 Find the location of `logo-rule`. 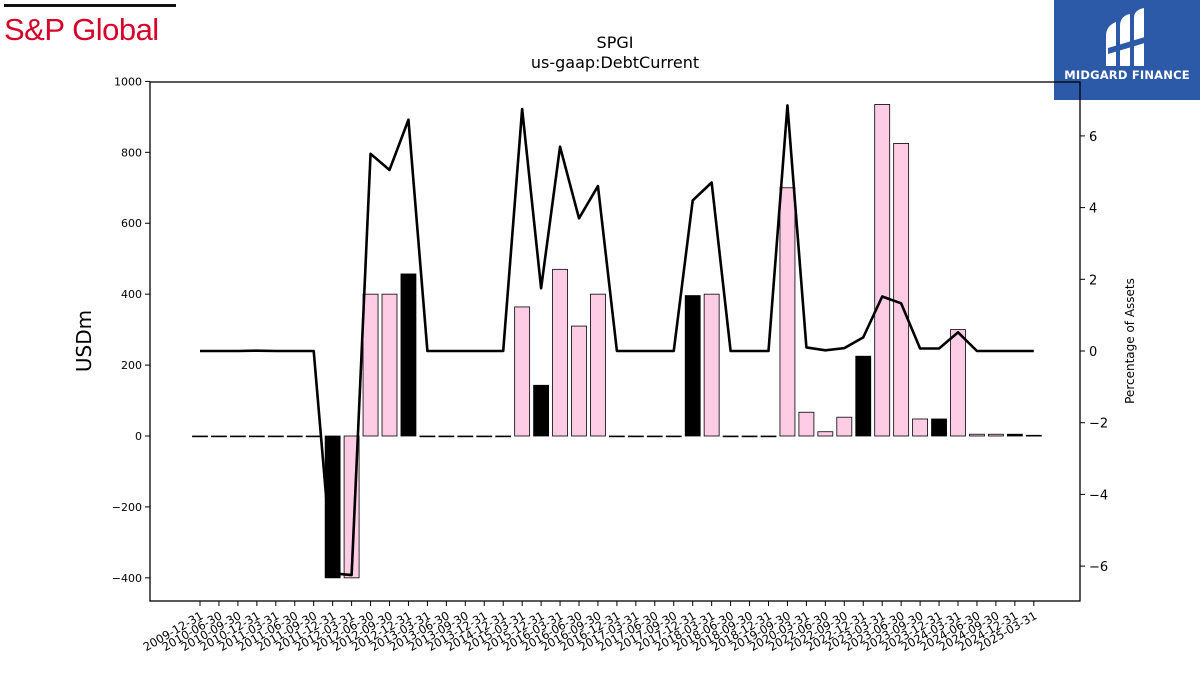

logo-rule is located at coordinates (90, 5).